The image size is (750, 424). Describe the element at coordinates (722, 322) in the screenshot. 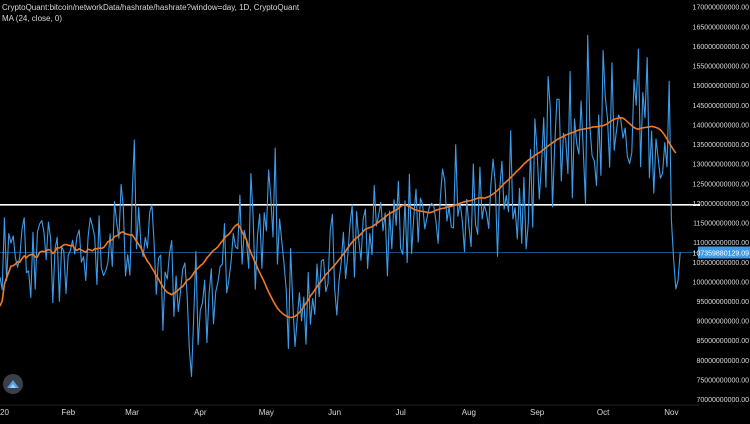

I see `y-tick-label: 90000000000.00` at that location.